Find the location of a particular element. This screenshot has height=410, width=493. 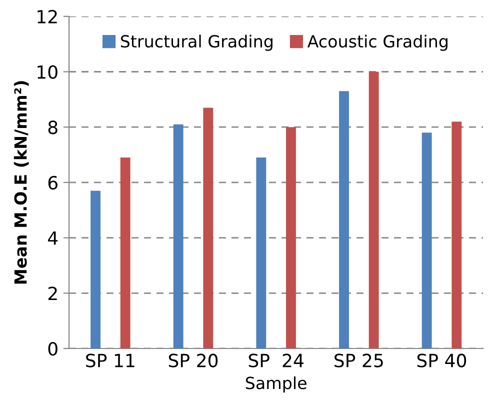

x-tick-label: SP 25 is located at coordinates (358, 361).